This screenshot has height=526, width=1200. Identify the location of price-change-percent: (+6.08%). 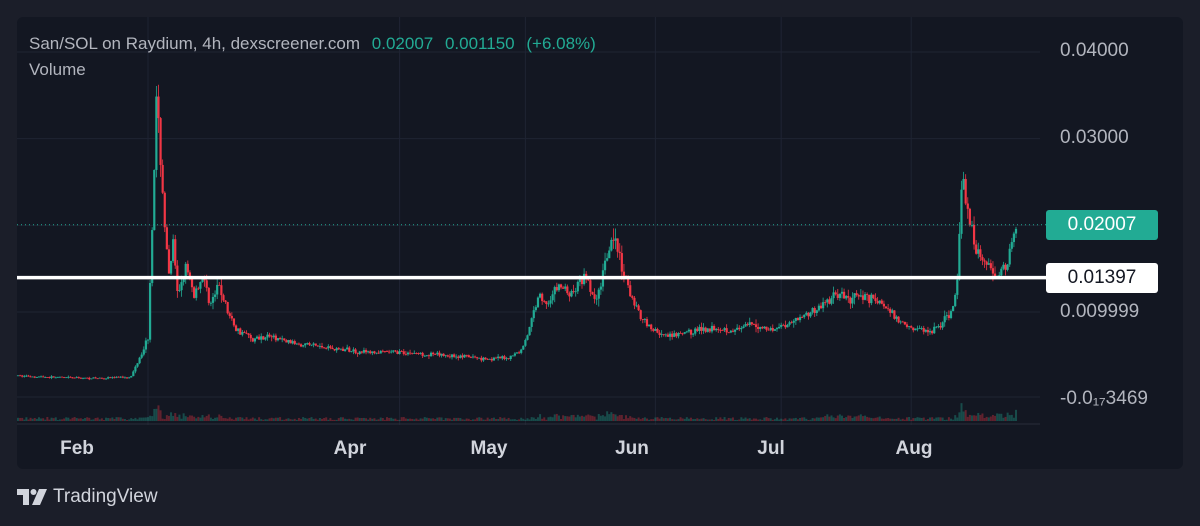
(561, 43).